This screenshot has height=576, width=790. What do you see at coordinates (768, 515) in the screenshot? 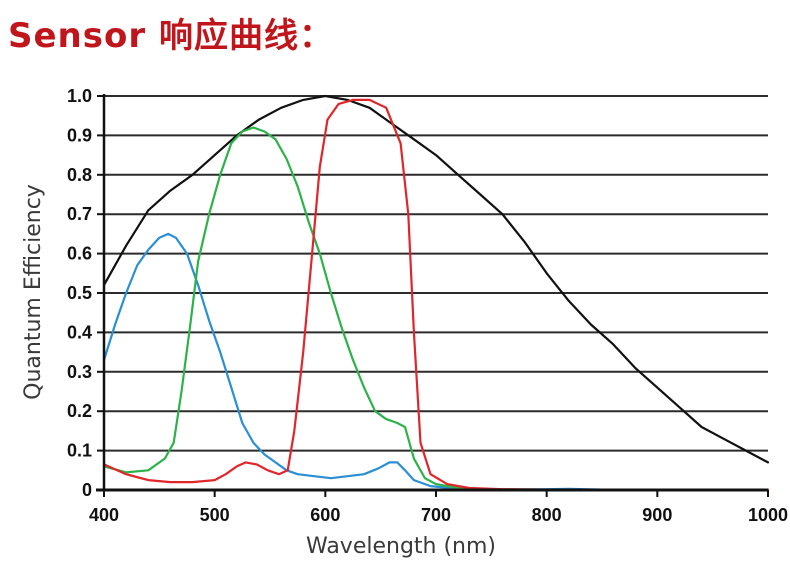
I see `x-tick-label: 1000` at bounding box center [768, 515].